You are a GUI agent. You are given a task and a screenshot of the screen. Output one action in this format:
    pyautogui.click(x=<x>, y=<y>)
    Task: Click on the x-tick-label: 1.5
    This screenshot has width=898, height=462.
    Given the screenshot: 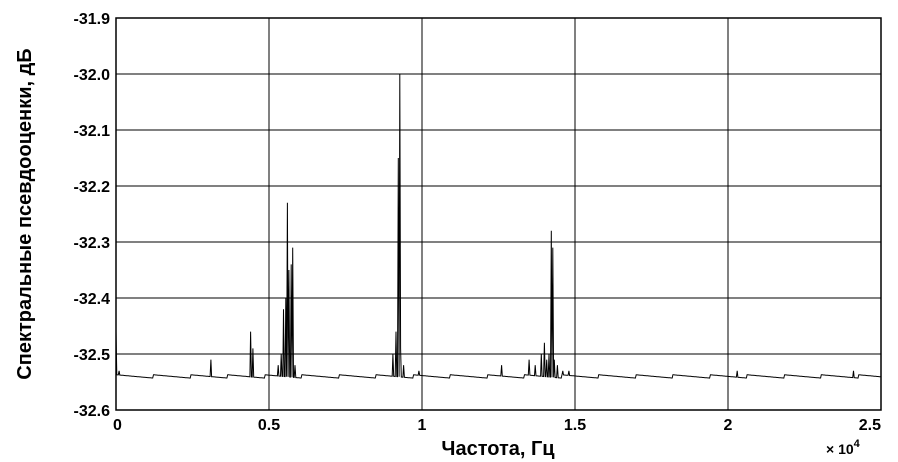 What is the action you would take?
    pyautogui.click(x=575, y=425)
    